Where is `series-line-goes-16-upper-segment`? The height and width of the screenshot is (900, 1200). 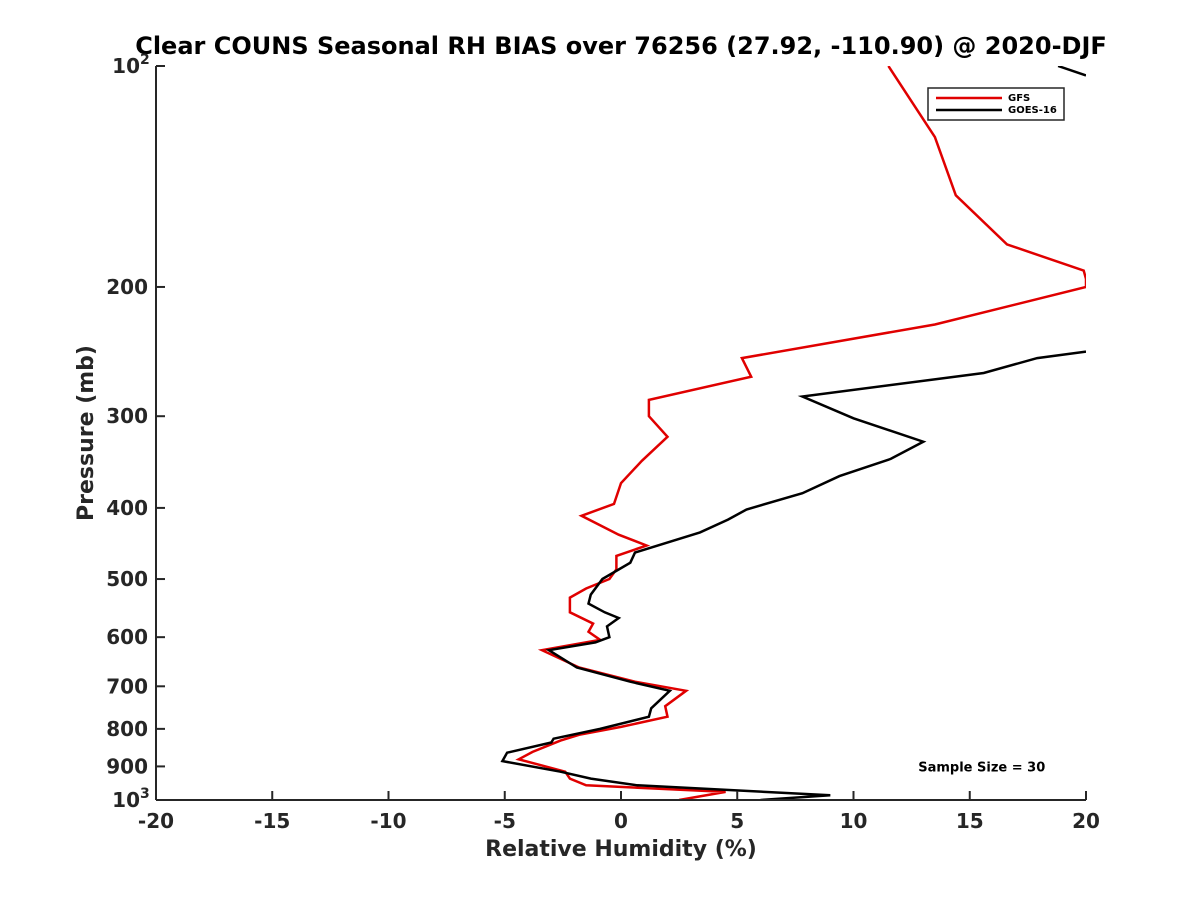 series-line-goes-16-upper-segment is located at coordinates (1071, 71).